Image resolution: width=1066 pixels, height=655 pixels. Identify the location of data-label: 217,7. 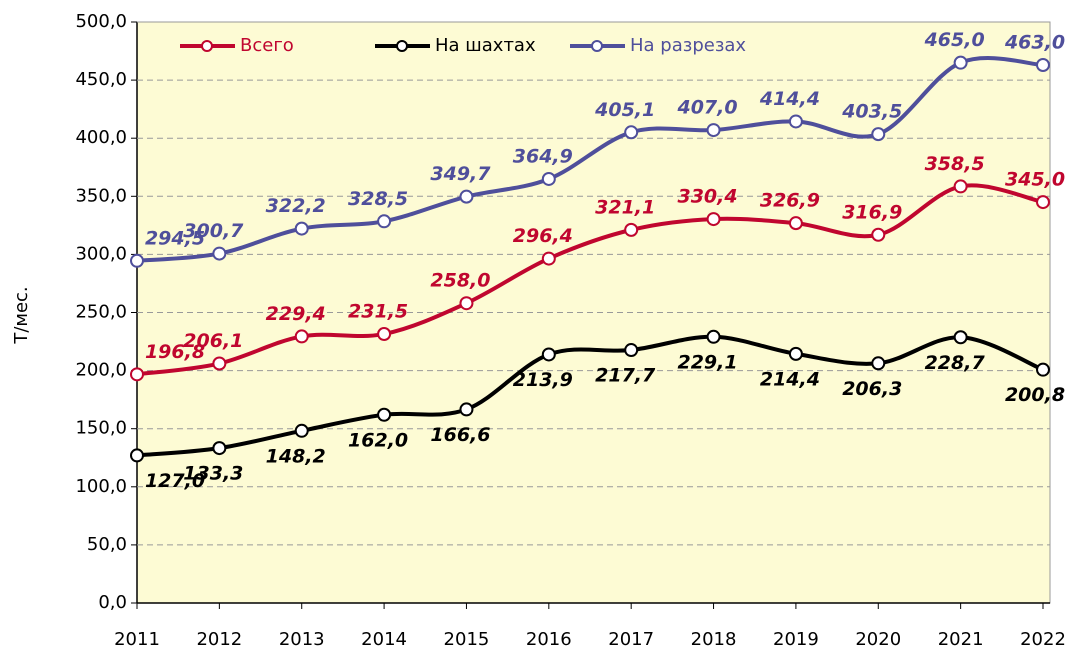
(625, 376).